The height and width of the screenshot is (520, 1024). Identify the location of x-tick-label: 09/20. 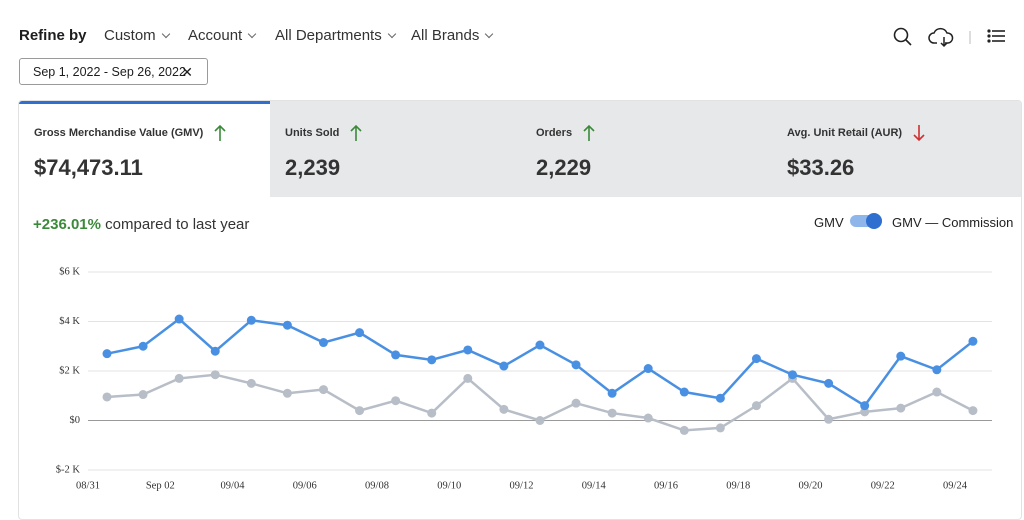
(811, 485).